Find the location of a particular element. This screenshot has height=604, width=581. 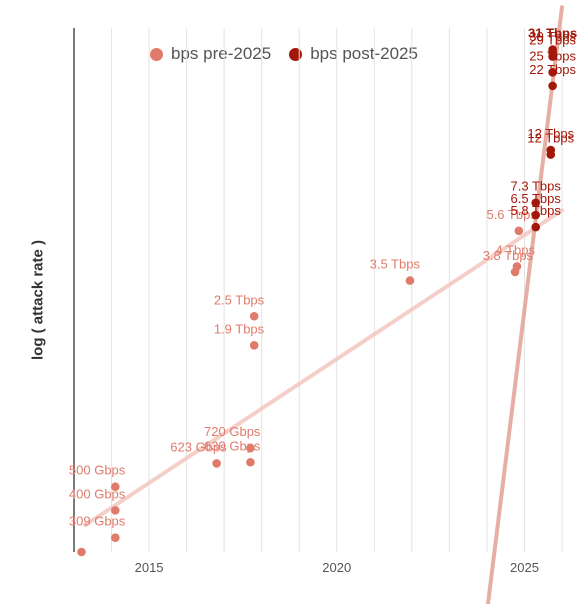

x-tick-label-2015: 2015 is located at coordinates (149, 567).